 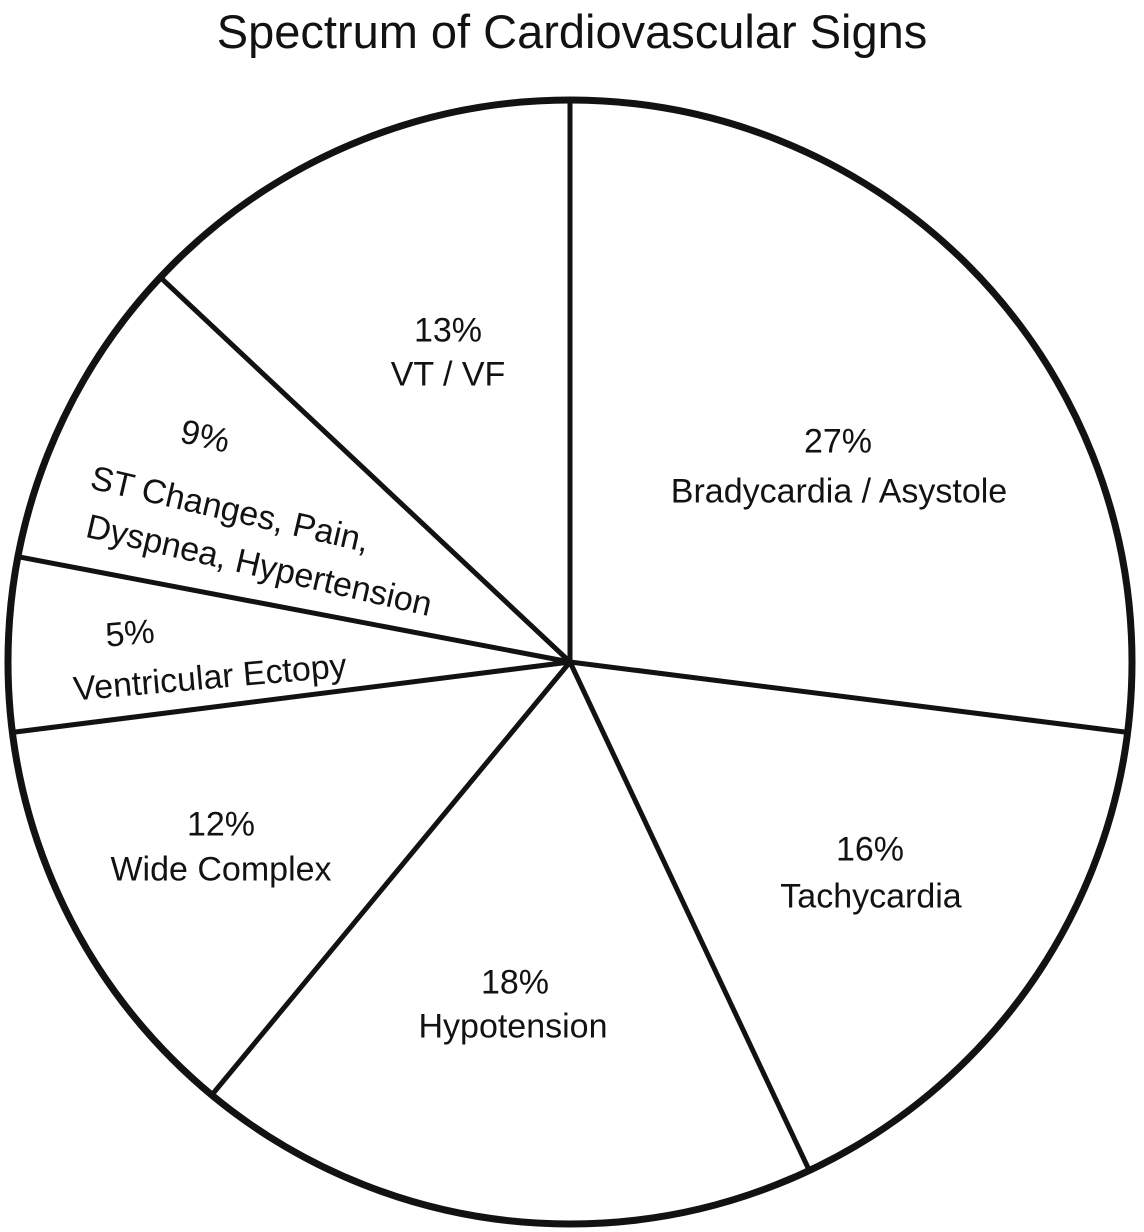 What do you see at coordinates (130, 633) in the screenshot?
I see `slice-percent-ventricular-ectopy: 5%` at bounding box center [130, 633].